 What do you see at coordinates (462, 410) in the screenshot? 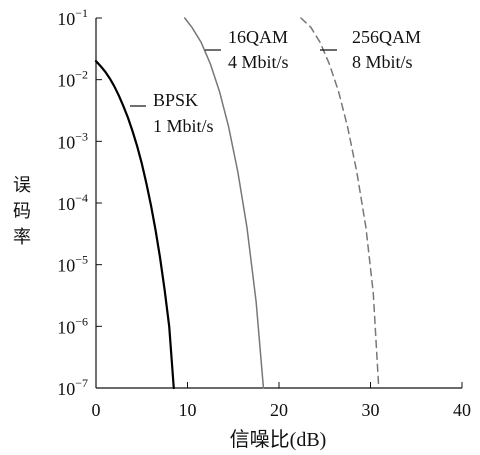
I see `x-axis-tick-label: 40` at bounding box center [462, 410].